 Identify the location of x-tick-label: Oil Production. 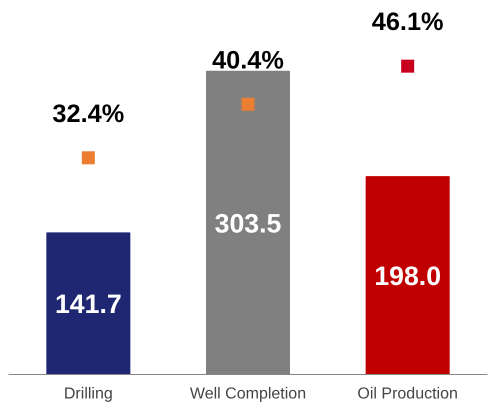
(407, 394).